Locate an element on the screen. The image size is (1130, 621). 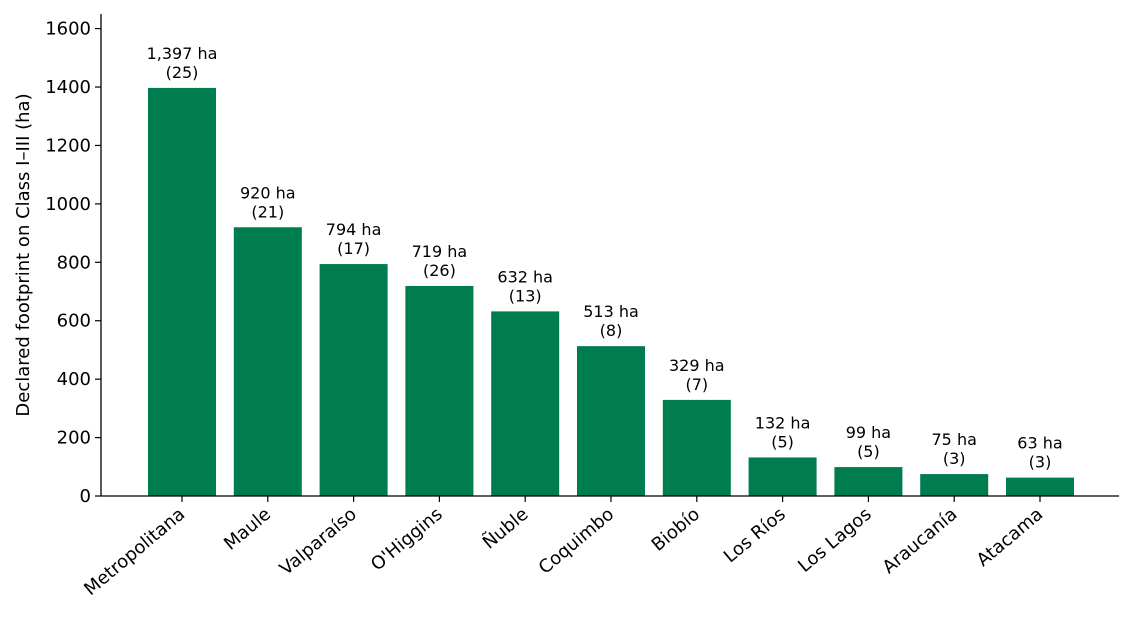
x-tick-label-4: Ñuble is located at coordinates (505, 528).